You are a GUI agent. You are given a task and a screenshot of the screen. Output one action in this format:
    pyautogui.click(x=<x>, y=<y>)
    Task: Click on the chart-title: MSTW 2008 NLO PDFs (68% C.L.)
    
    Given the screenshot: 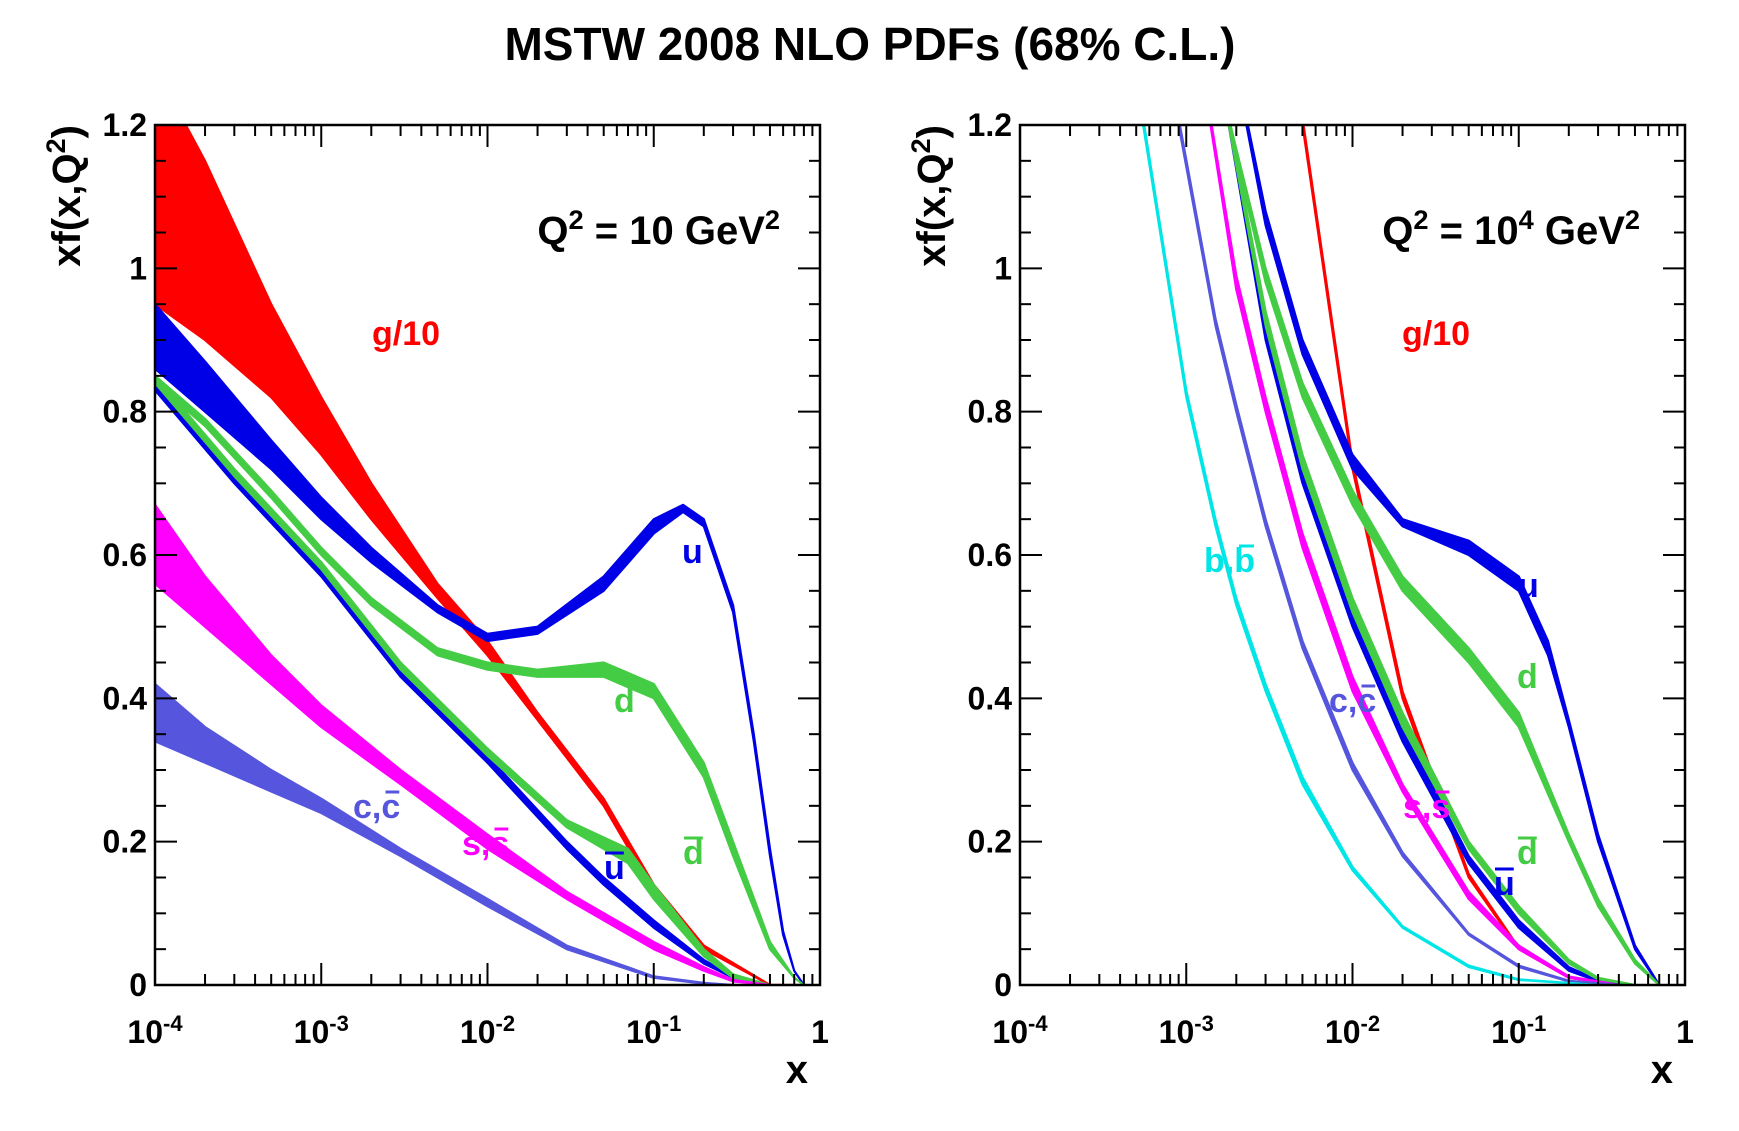 What is the action you would take?
    pyautogui.click(x=869, y=44)
    